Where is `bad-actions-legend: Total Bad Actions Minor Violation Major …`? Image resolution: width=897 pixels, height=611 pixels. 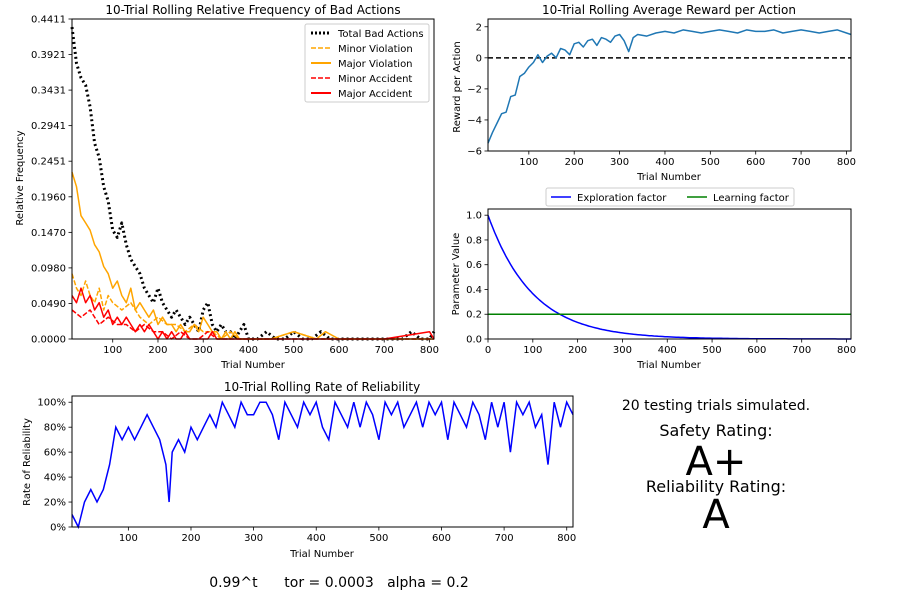 bad-actions-legend: Total Bad Actions Minor Violation Major … is located at coordinates (367, 63).